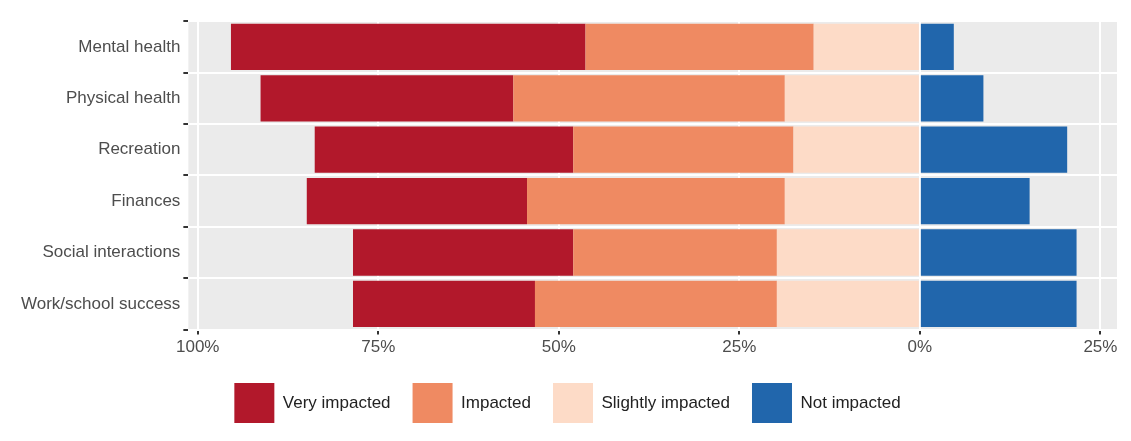  I want to click on y-tick-label: Work/school success, so click(100, 303).